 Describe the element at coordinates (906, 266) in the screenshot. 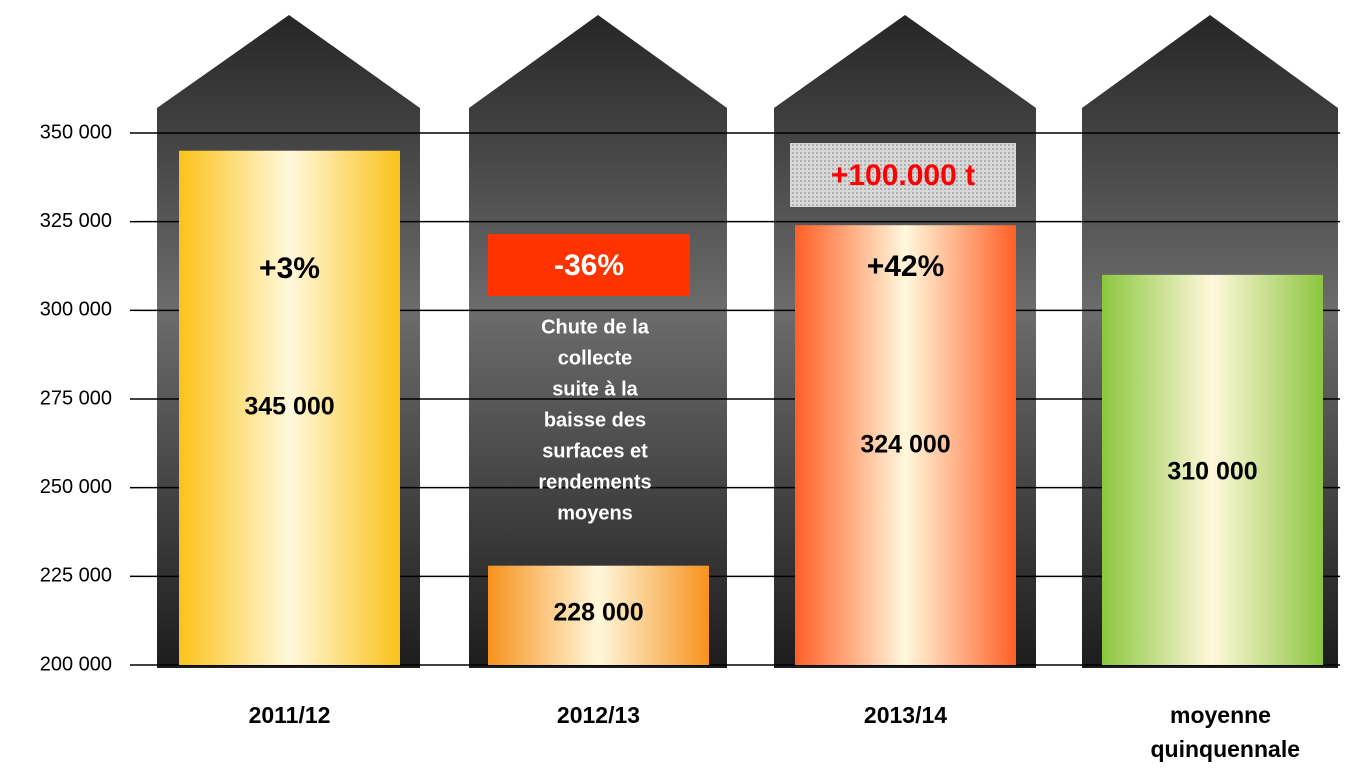

I see `annotation: +42%` at that location.